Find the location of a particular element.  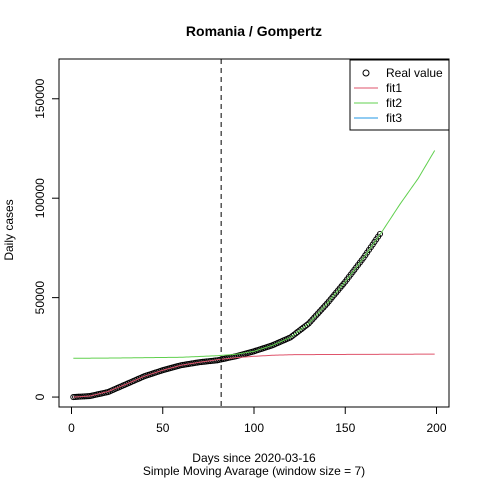

legend-marker-real-value is located at coordinates (366, 73).